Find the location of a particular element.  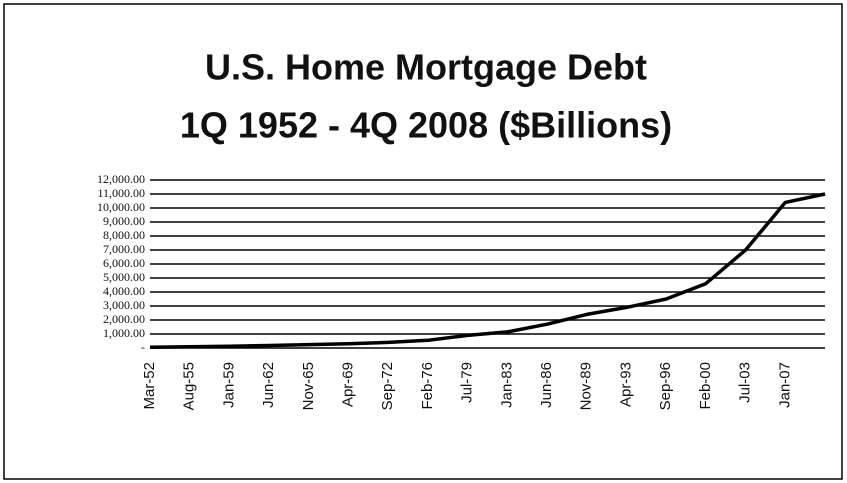

y-tick-label: 11,000.00 is located at coordinates (121, 193).